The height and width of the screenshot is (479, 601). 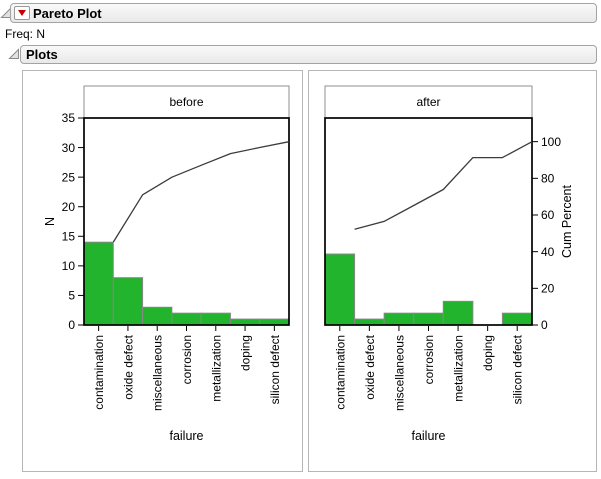 What do you see at coordinates (14, 54) in the screenshot?
I see `disclosure-triangle-icon` at bounding box center [14, 54].